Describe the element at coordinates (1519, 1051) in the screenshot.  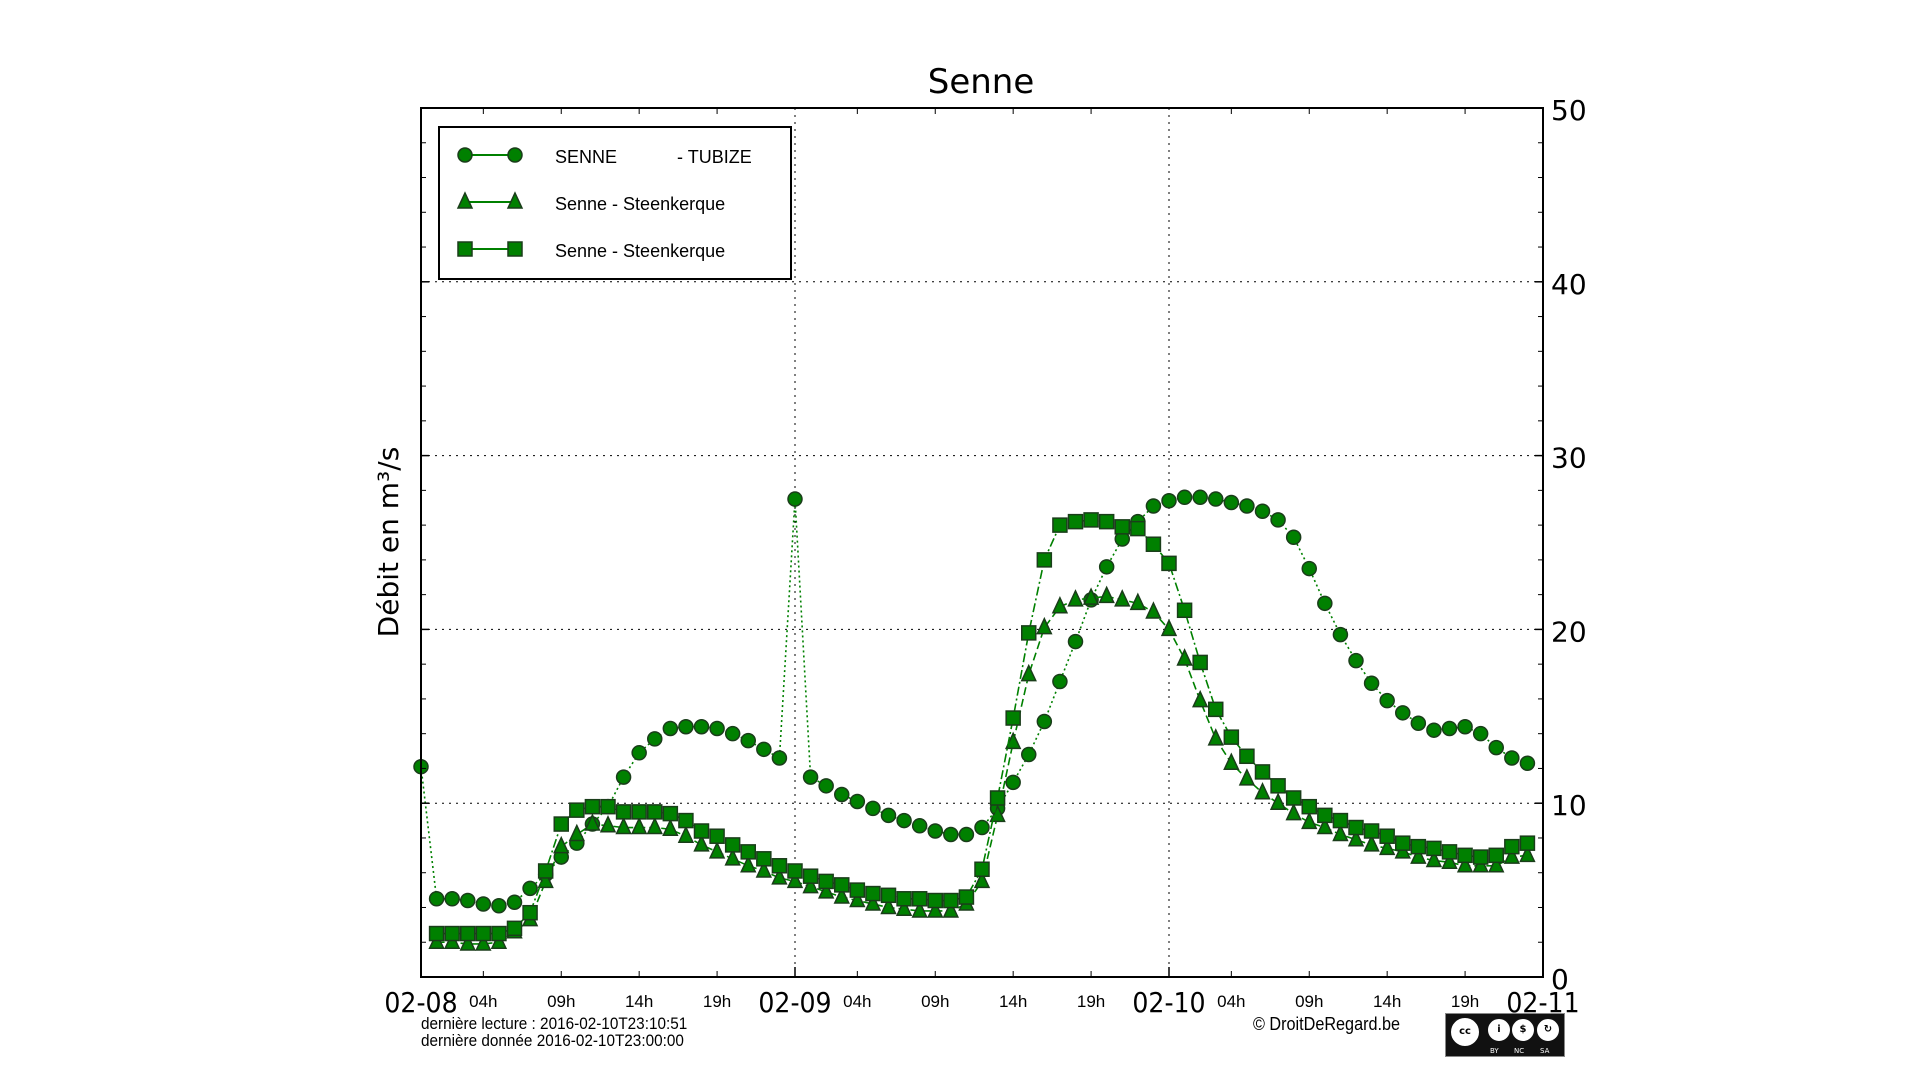
I see `license-nc: NC` at that location.